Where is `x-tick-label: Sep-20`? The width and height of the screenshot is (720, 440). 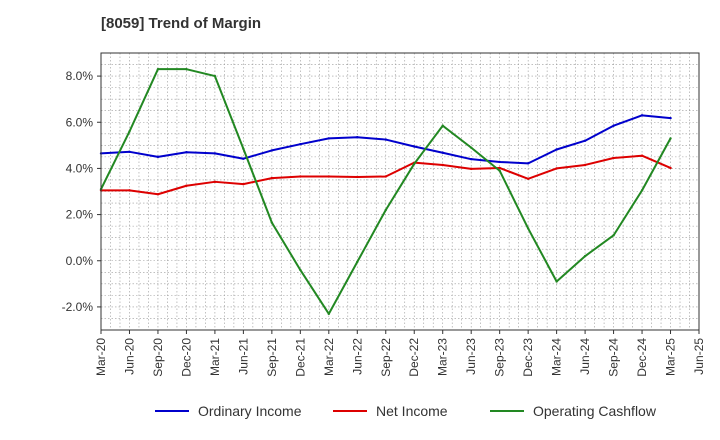 x-tick-label: Sep-20 is located at coordinates (158, 357).